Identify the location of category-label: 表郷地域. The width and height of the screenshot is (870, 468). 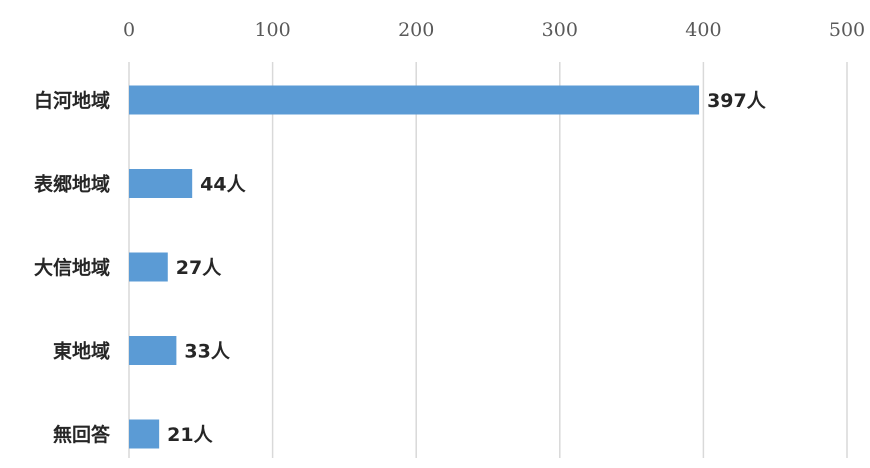
(72, 184).